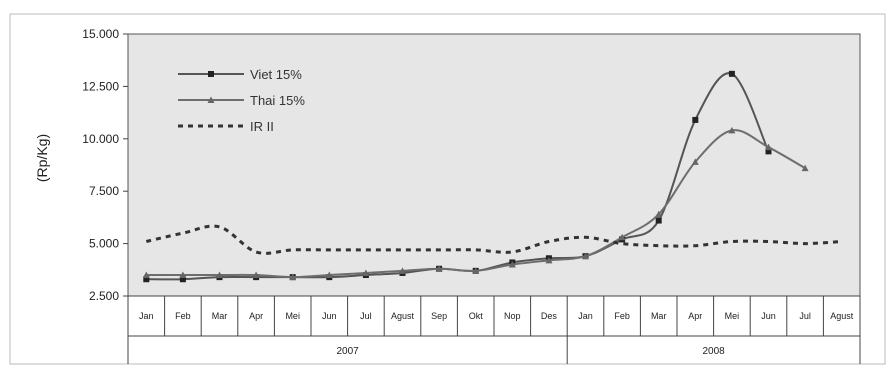 The image size is (890, 369). I want to click on y-tick-label: 2.500, so click(104, 296).